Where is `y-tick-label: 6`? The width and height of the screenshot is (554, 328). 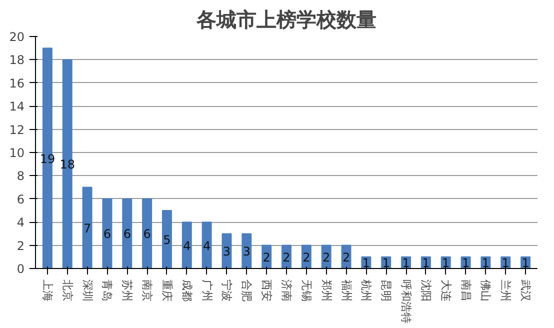 y-tick-label: 6 is located at coordinates (20, 199).